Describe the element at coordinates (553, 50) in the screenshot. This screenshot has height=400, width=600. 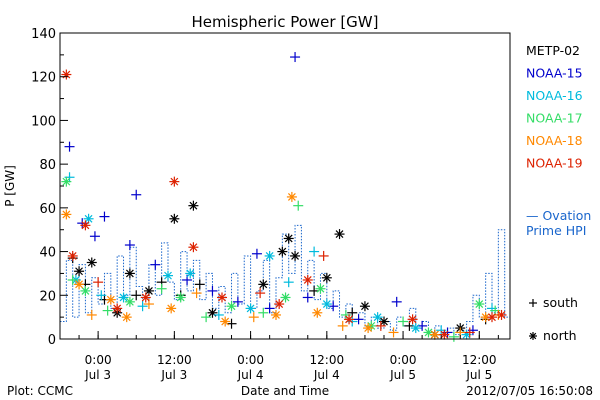
I see `legend-series-label: METP-02` at that location.